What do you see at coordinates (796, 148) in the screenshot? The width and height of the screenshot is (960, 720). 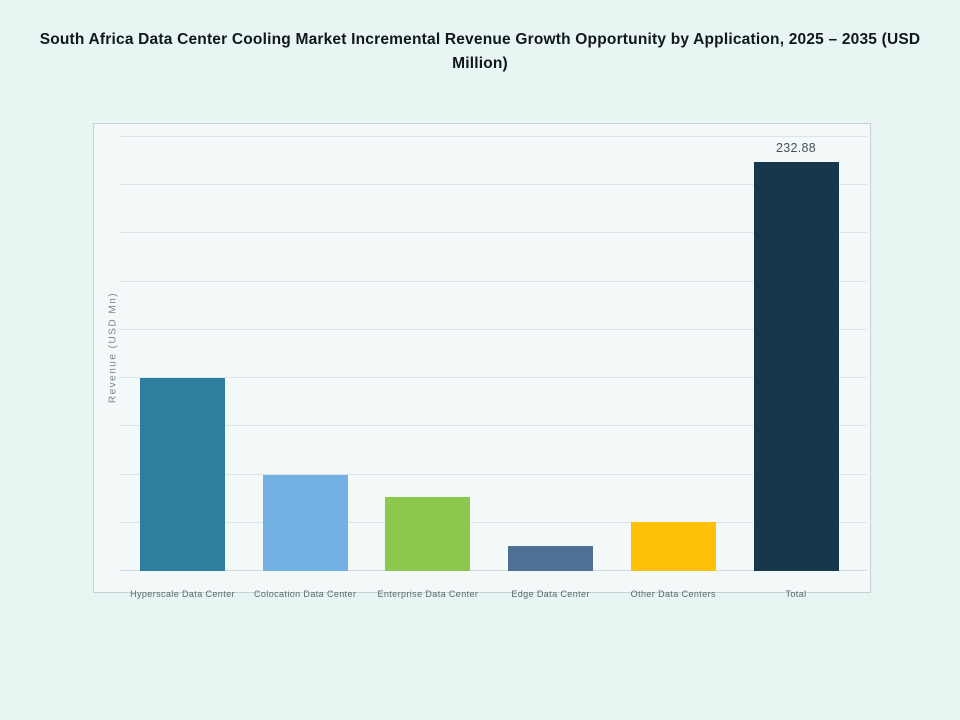 I see `bar-value-label-total: 232.88` at bounding box center [796, 148].